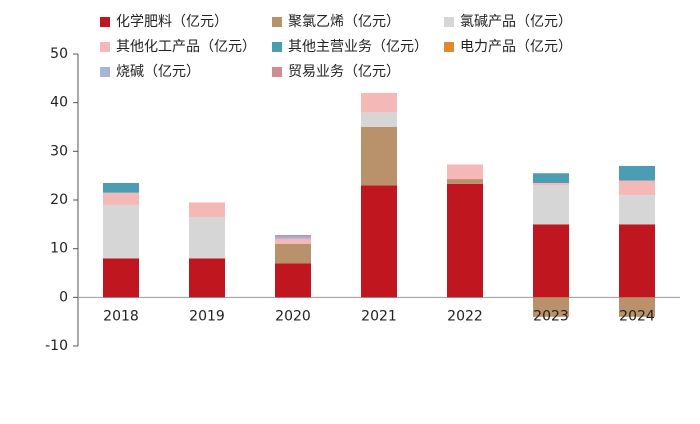 This screenshot has height=424, width=700. I want to click on legend-label: 烧碱（亿元）, so click(158, 72).